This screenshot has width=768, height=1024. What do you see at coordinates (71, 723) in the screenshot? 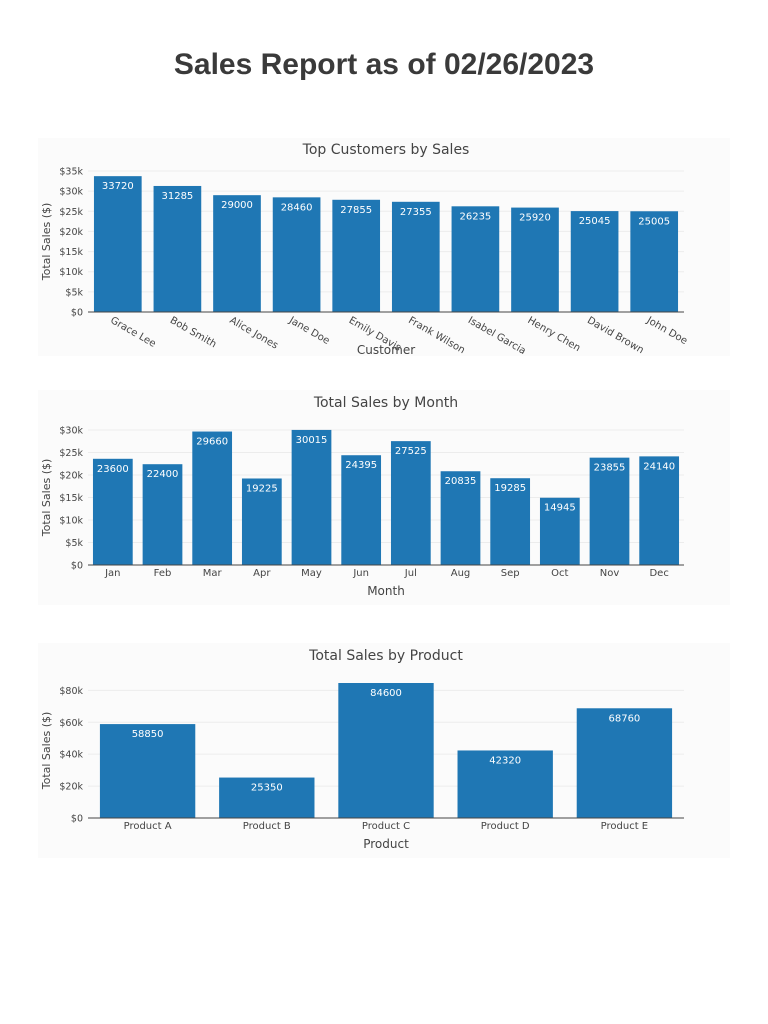
I see `y-tick-label: $60k` at bounding box center [71, 723].